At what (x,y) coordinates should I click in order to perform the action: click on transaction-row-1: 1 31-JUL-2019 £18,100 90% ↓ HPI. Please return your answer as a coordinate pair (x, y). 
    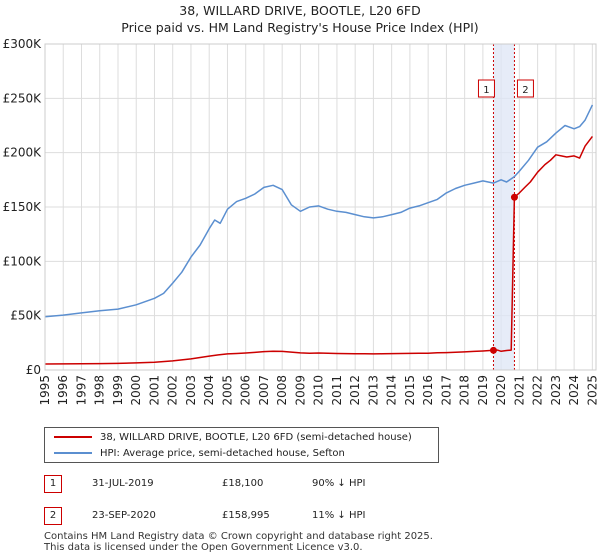
    Looking at the image, I should click on (304, 485).